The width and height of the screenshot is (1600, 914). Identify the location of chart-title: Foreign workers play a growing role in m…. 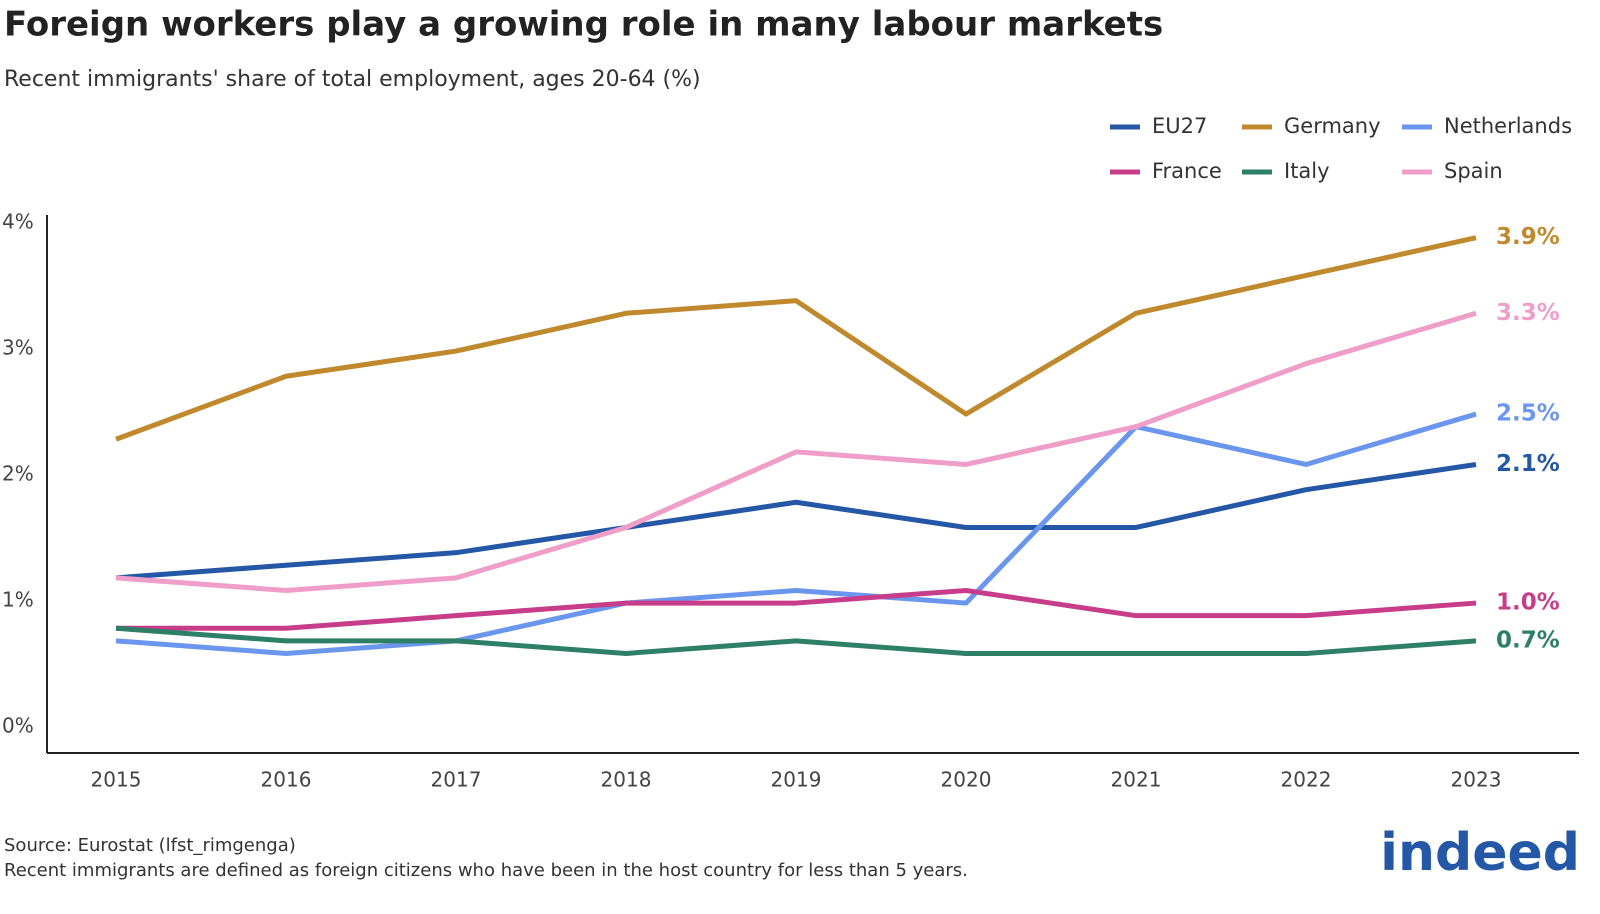
(583, 25).